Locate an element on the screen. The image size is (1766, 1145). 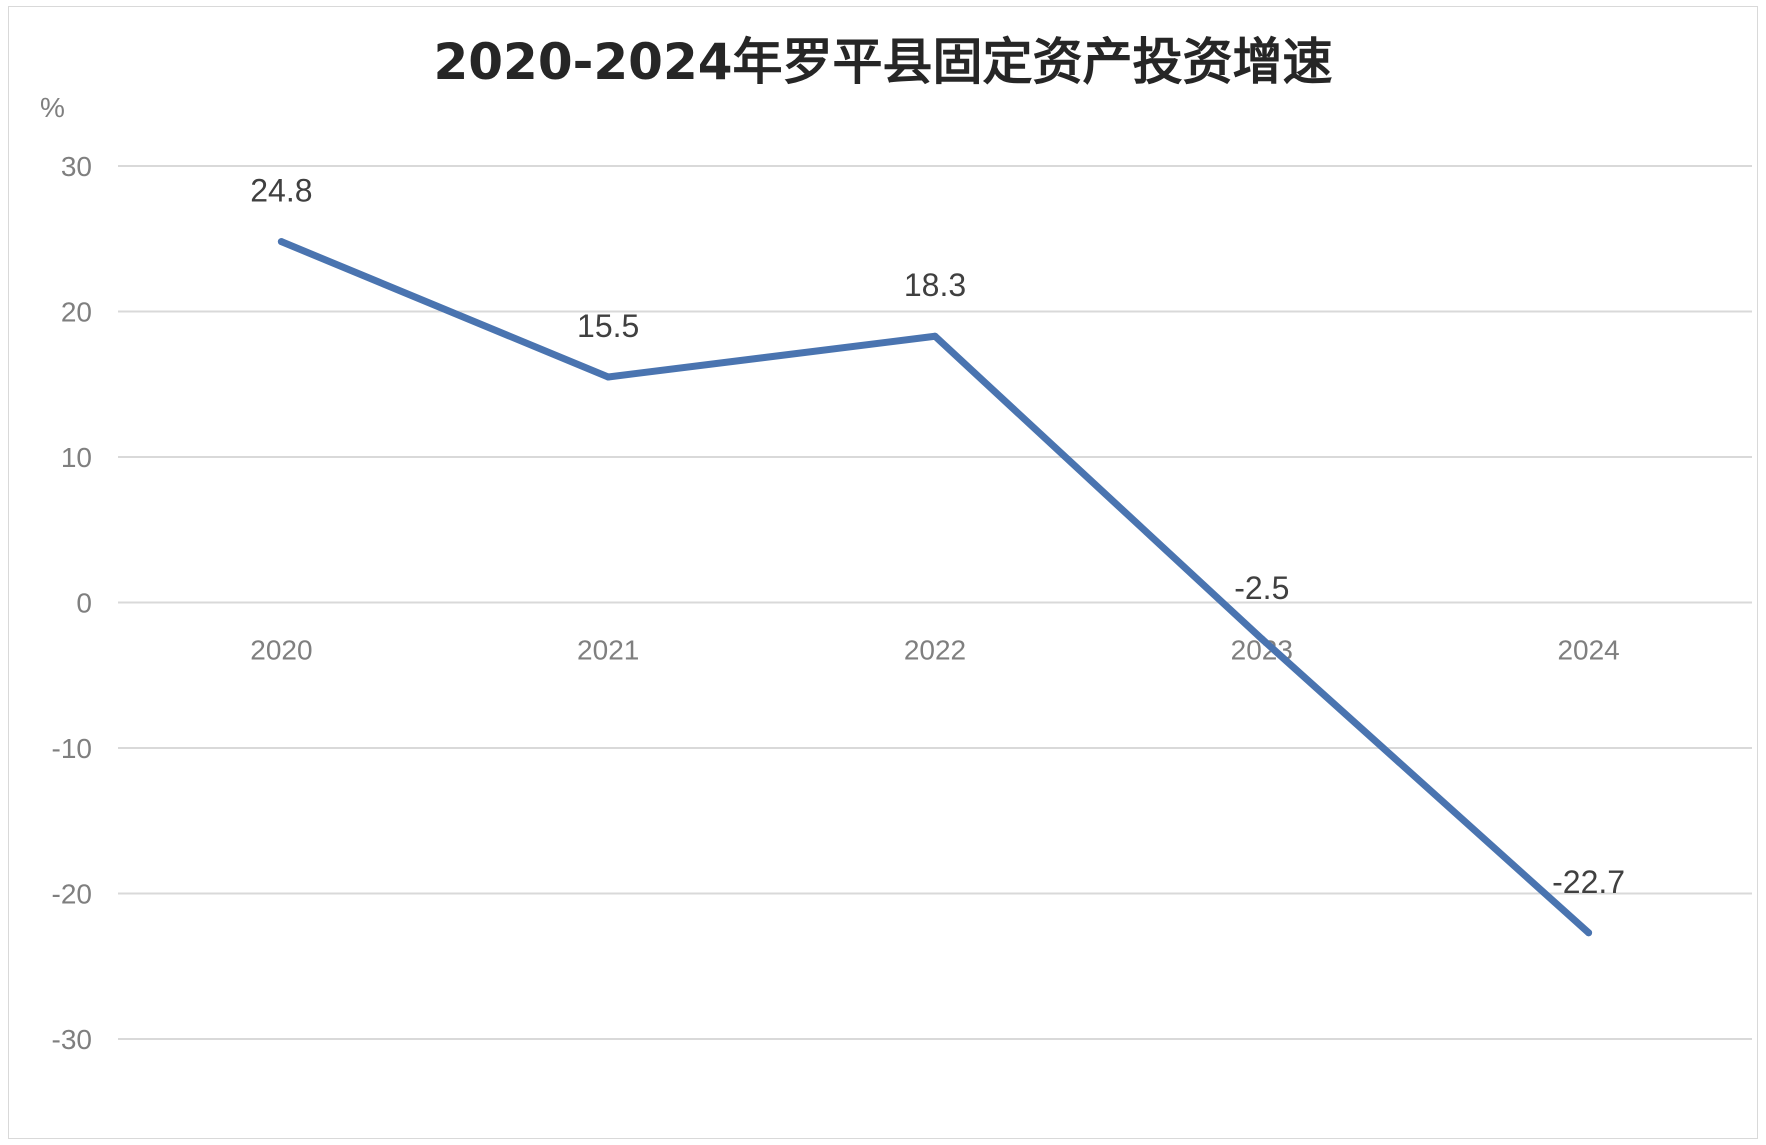
x-tick-label: 2020 is located at coordinates (281, 650).